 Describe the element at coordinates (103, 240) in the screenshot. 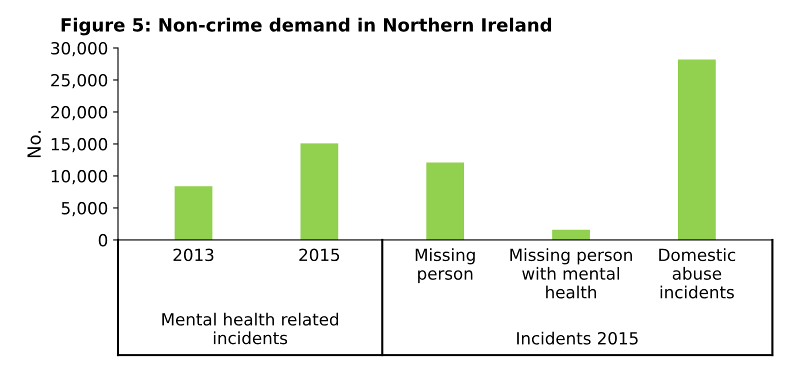

I see `y-tick-label: 0` at that location.